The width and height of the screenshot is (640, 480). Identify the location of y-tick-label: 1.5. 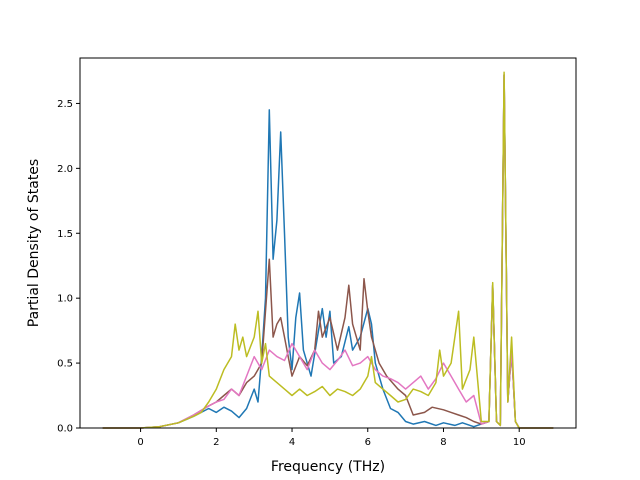
(65, 234).